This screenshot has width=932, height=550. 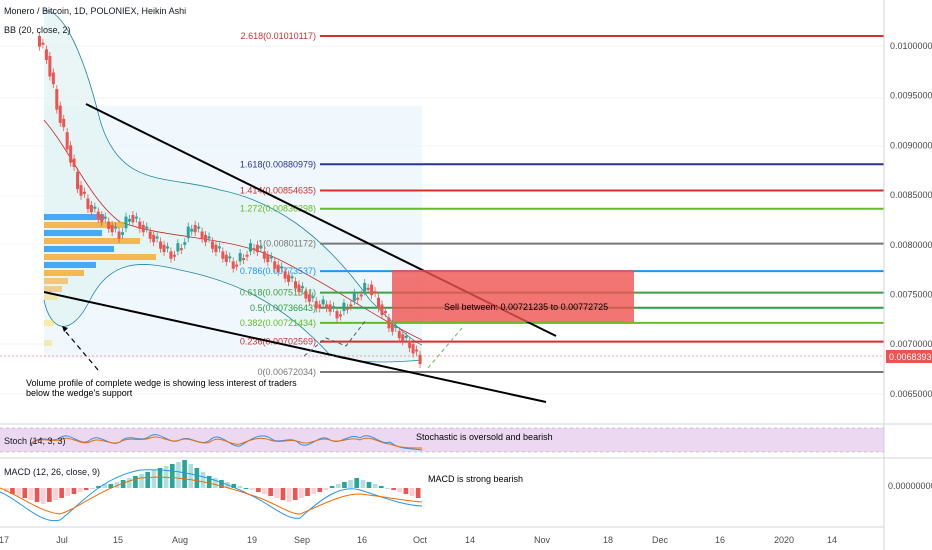 What do you see at coordinates (660, 540) in the screenshot?
I see `time-tick-label: Dec` at bounding box center [660, 540].